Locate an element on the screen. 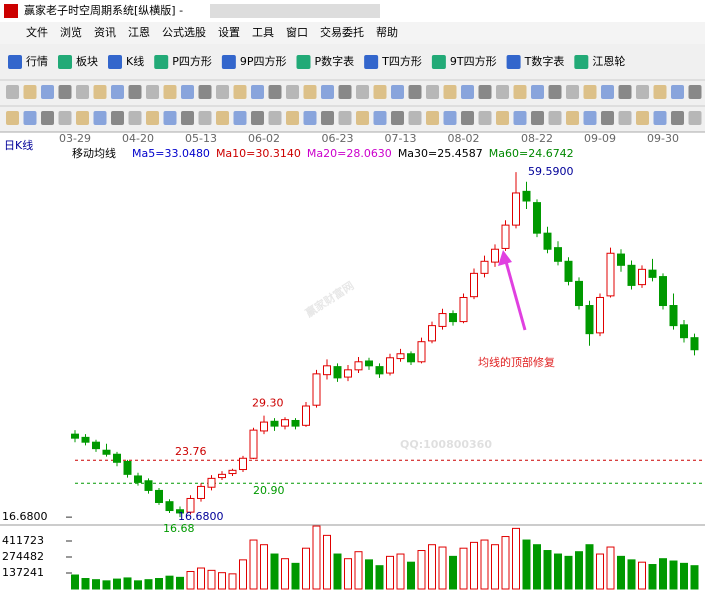  menu-item: 浏览 is located at coordinates (71, 32).